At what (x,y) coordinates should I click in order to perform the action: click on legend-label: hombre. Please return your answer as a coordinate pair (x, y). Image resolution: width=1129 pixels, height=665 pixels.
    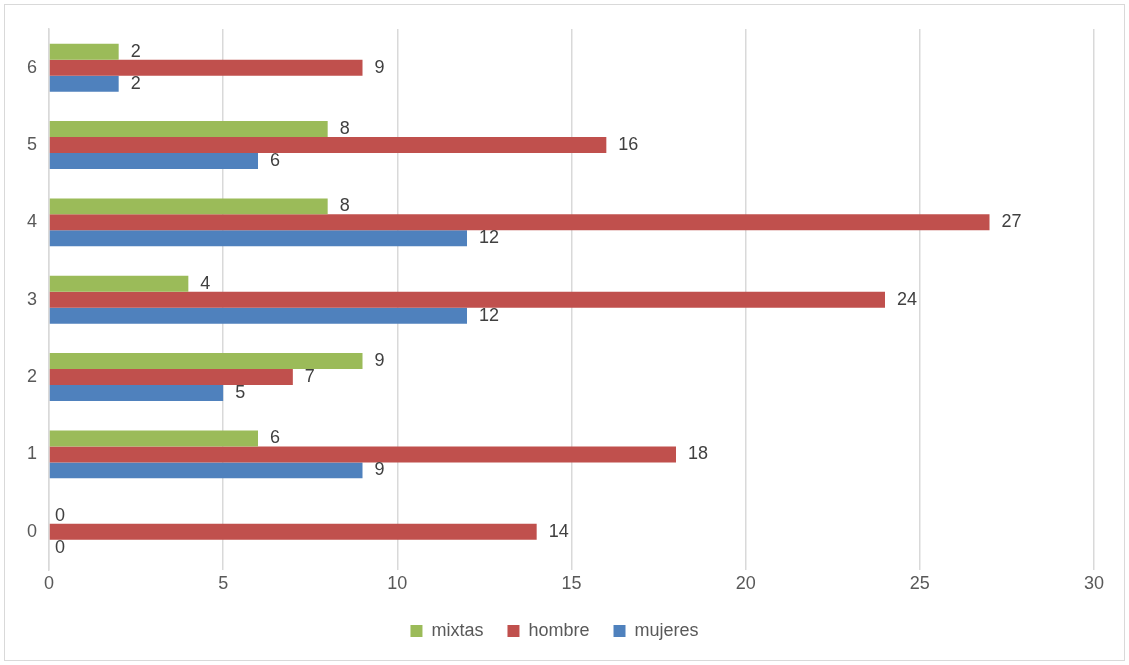
    Looking at the image, I should click on (559, 629).